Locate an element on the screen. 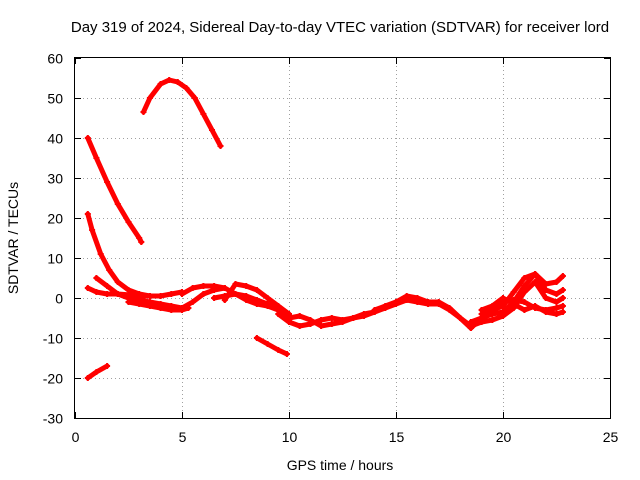 The height and width of the screenshot is (480, 640). series-arc5 is located at coordinates (272, 346).